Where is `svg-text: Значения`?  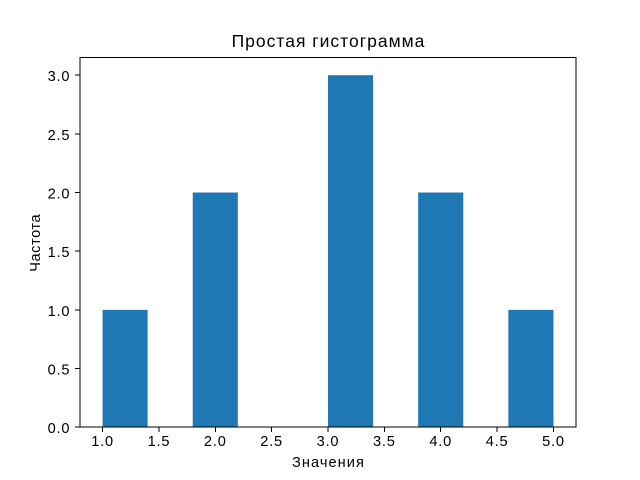
svg-text: Значения is located at coordinates (328, 463).